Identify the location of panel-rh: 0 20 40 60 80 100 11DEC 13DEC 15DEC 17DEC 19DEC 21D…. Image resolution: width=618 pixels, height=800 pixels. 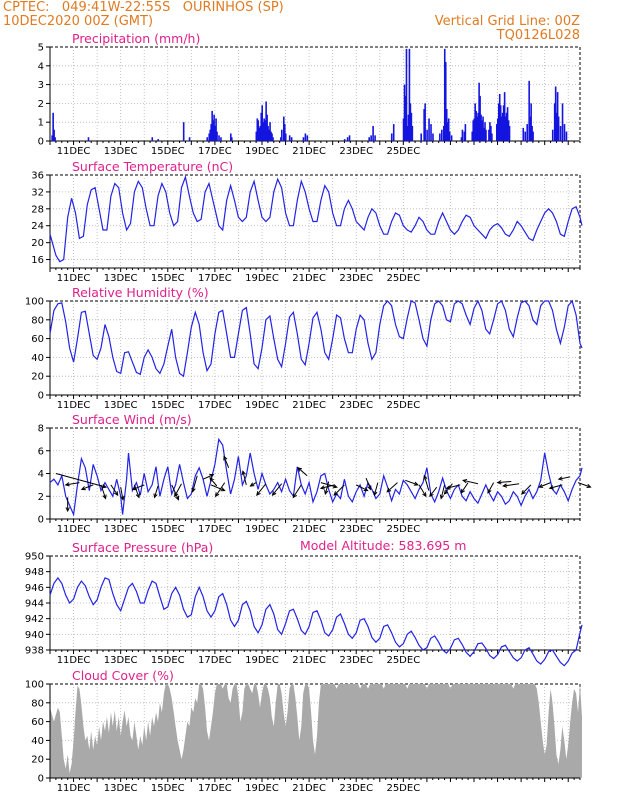
(304, 348).